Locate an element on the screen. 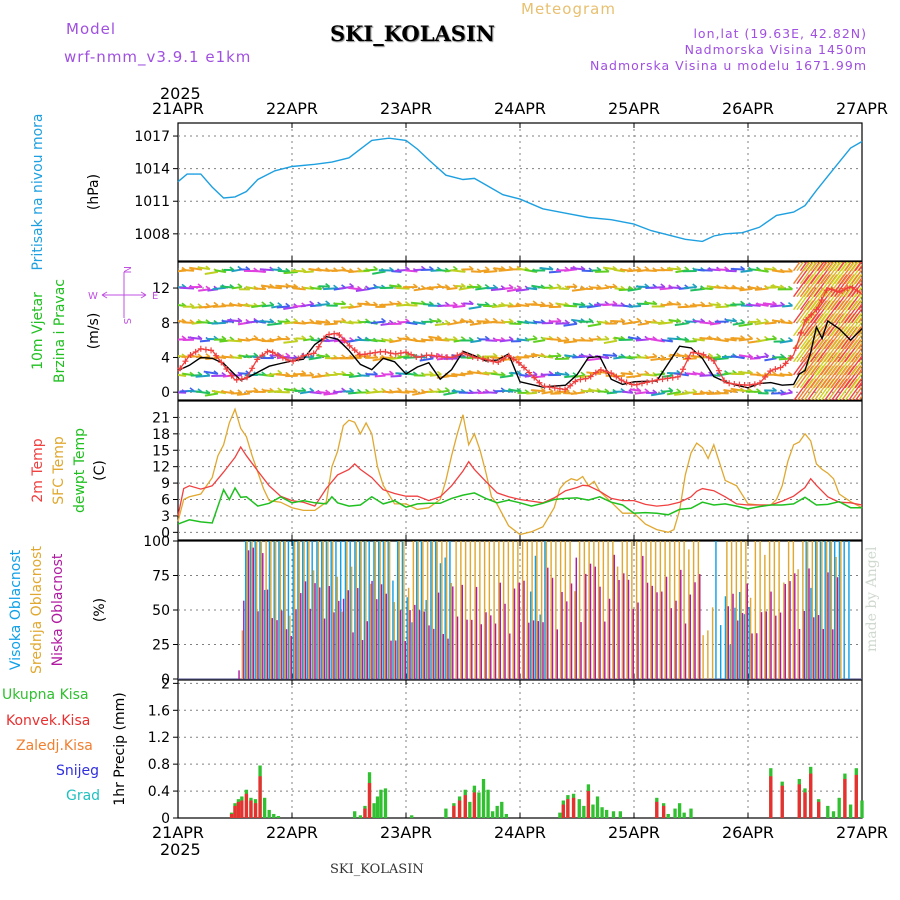 The height and width of the screenshot is (900, 900). y-tick-label: 6 is located at coordinates (165, 501).